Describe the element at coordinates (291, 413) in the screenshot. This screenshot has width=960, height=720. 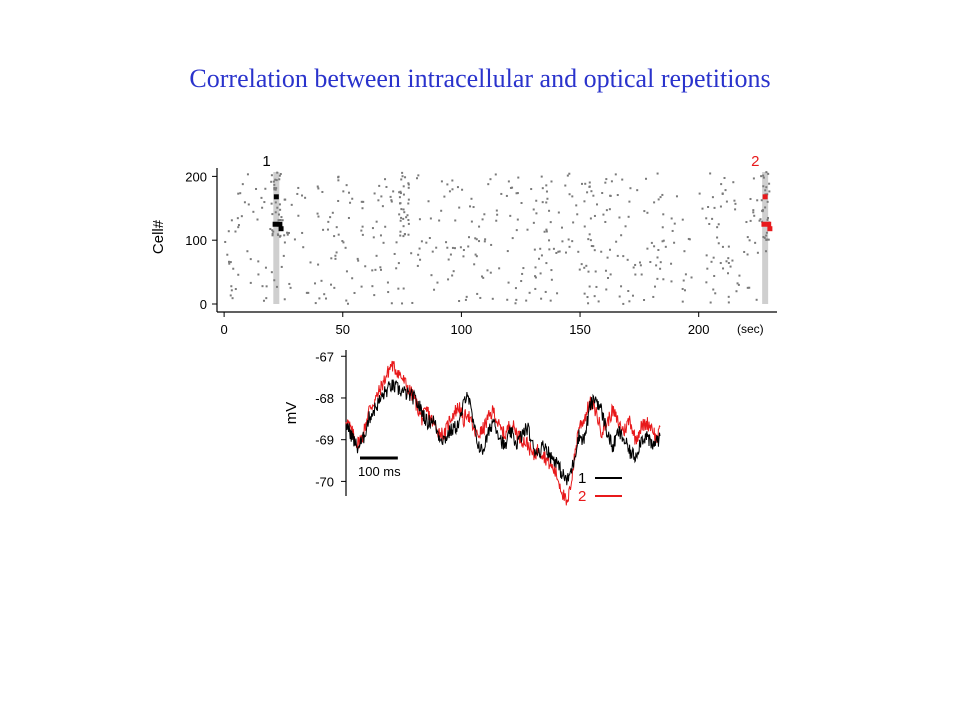
I see `y-axis-label: mV` at that location.